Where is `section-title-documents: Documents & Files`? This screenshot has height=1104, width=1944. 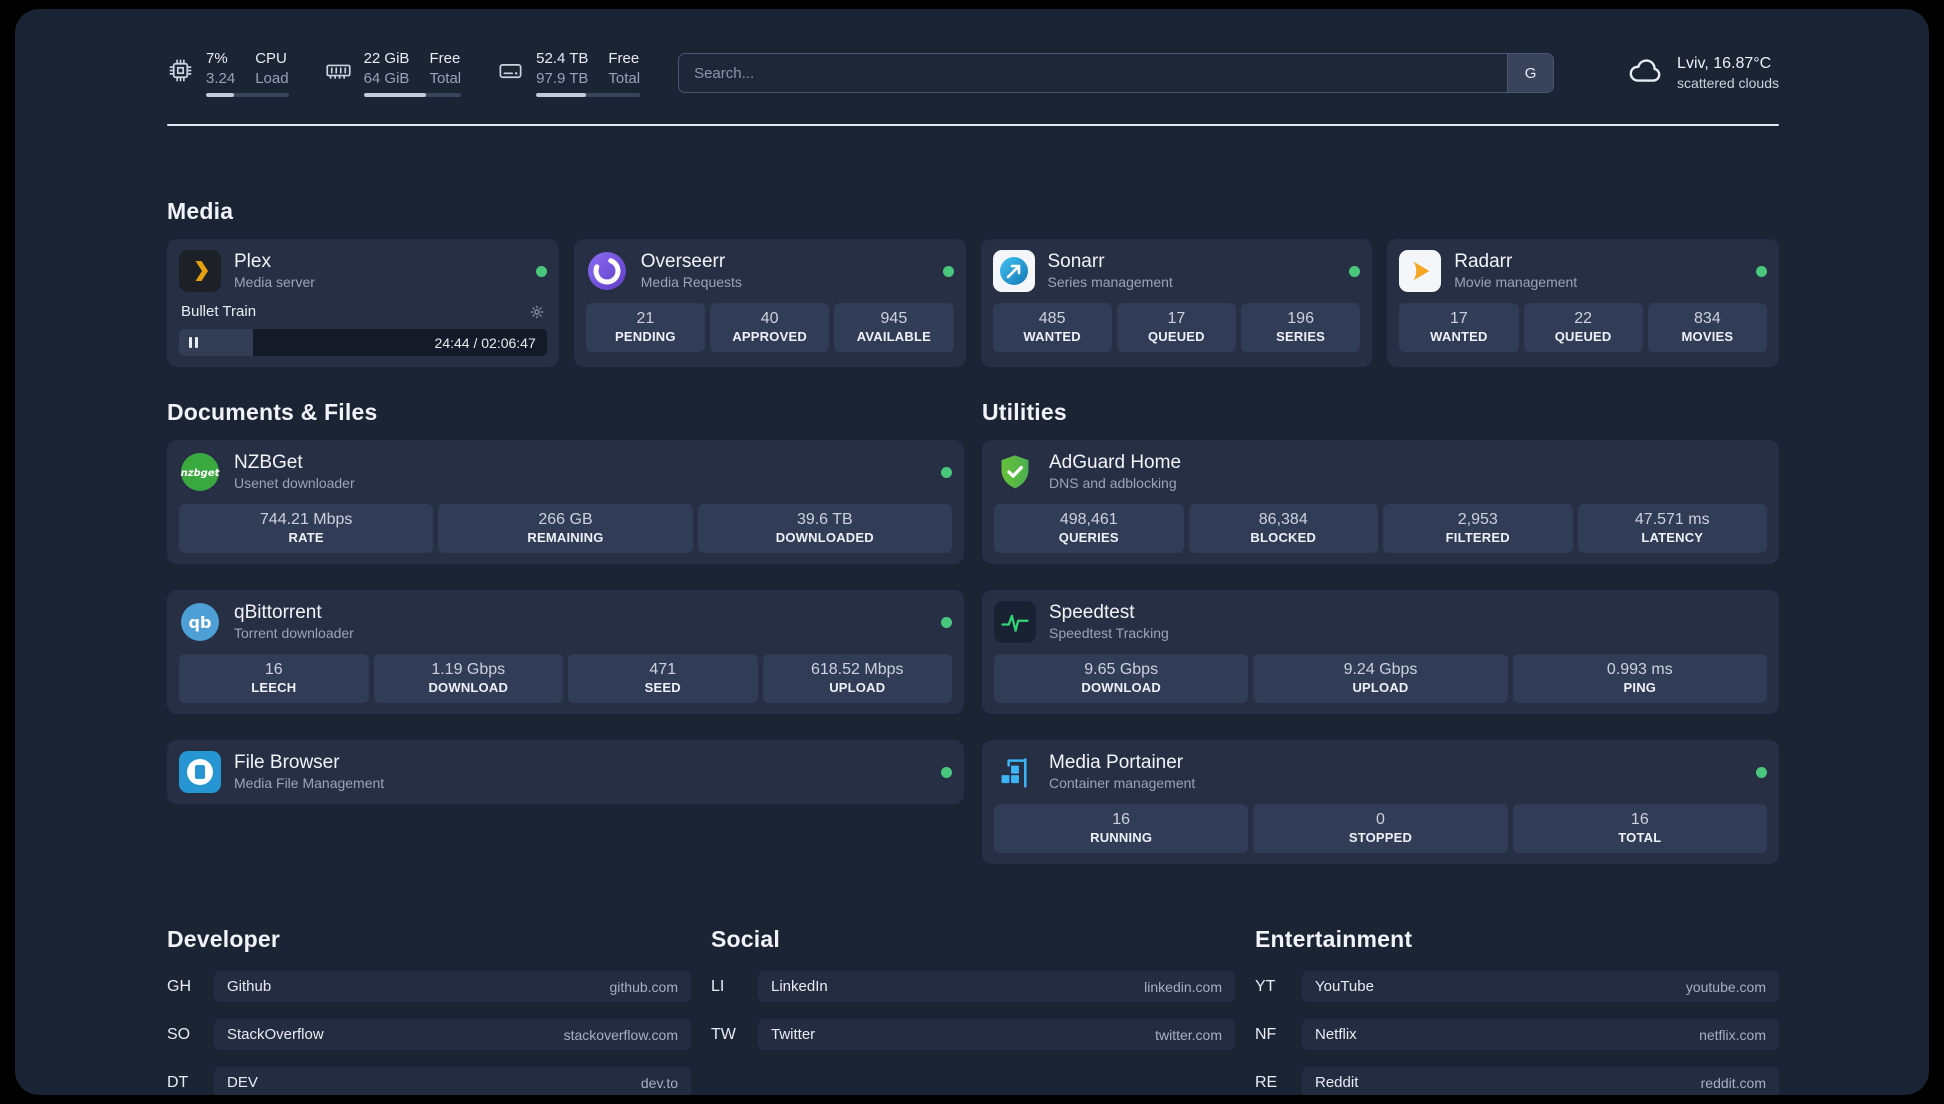
section-title-documents: Documents & Files is located at coordinates (272, 412).